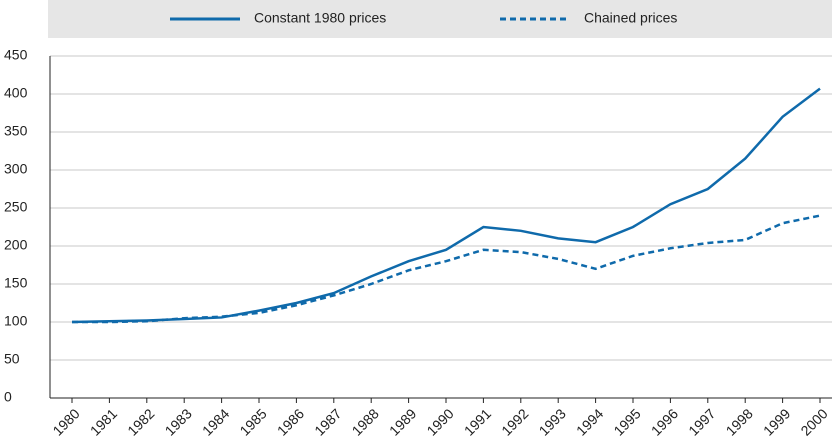 This screenshot has width=832, height=448. Describe the element at coordinates (16, 207) in the screenshot. I see `y-tick-label: 250` at that location.